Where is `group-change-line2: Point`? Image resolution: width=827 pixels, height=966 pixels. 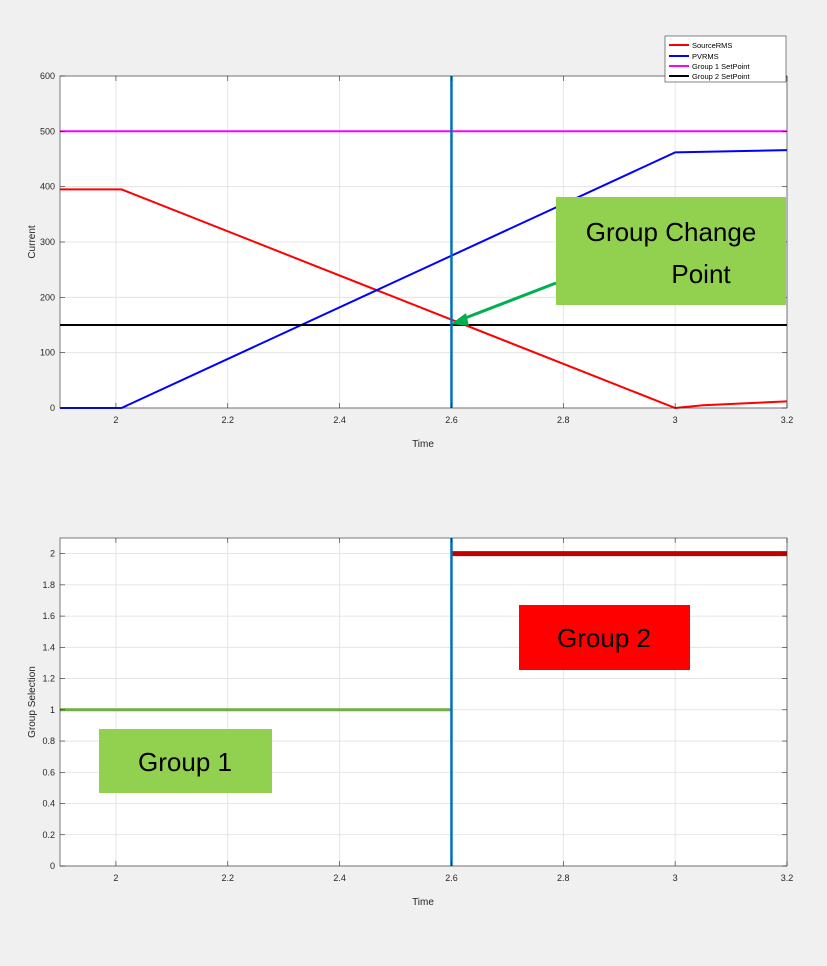 group-change-line2: Point is located at coordinates (701, 274).